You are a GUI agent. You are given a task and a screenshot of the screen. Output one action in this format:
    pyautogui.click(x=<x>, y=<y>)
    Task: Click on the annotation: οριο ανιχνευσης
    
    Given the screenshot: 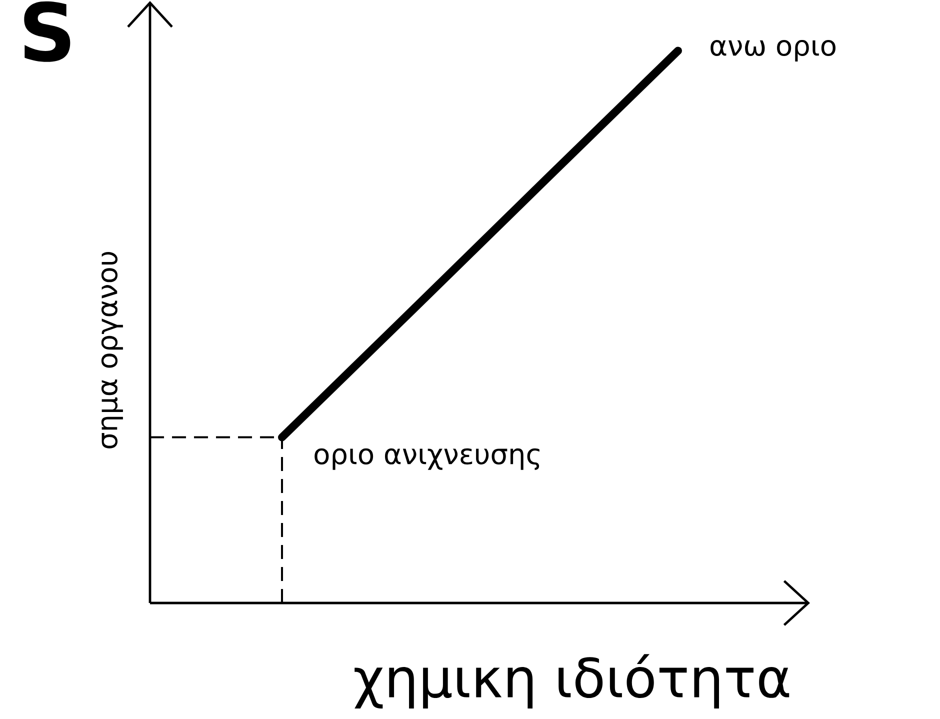 What is the action you would take?
    pyautogui.click(x=427, y=459)
    